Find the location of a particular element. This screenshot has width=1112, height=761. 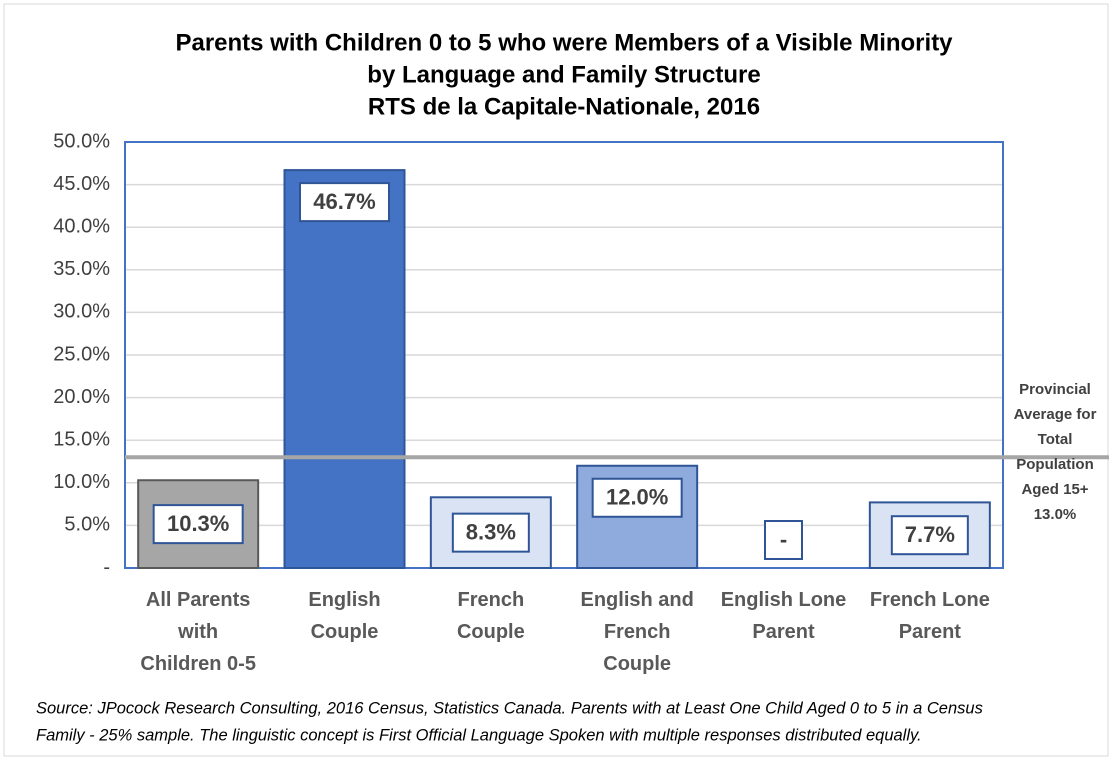

data-label: 10.3% is located at coordinates (198, 523).